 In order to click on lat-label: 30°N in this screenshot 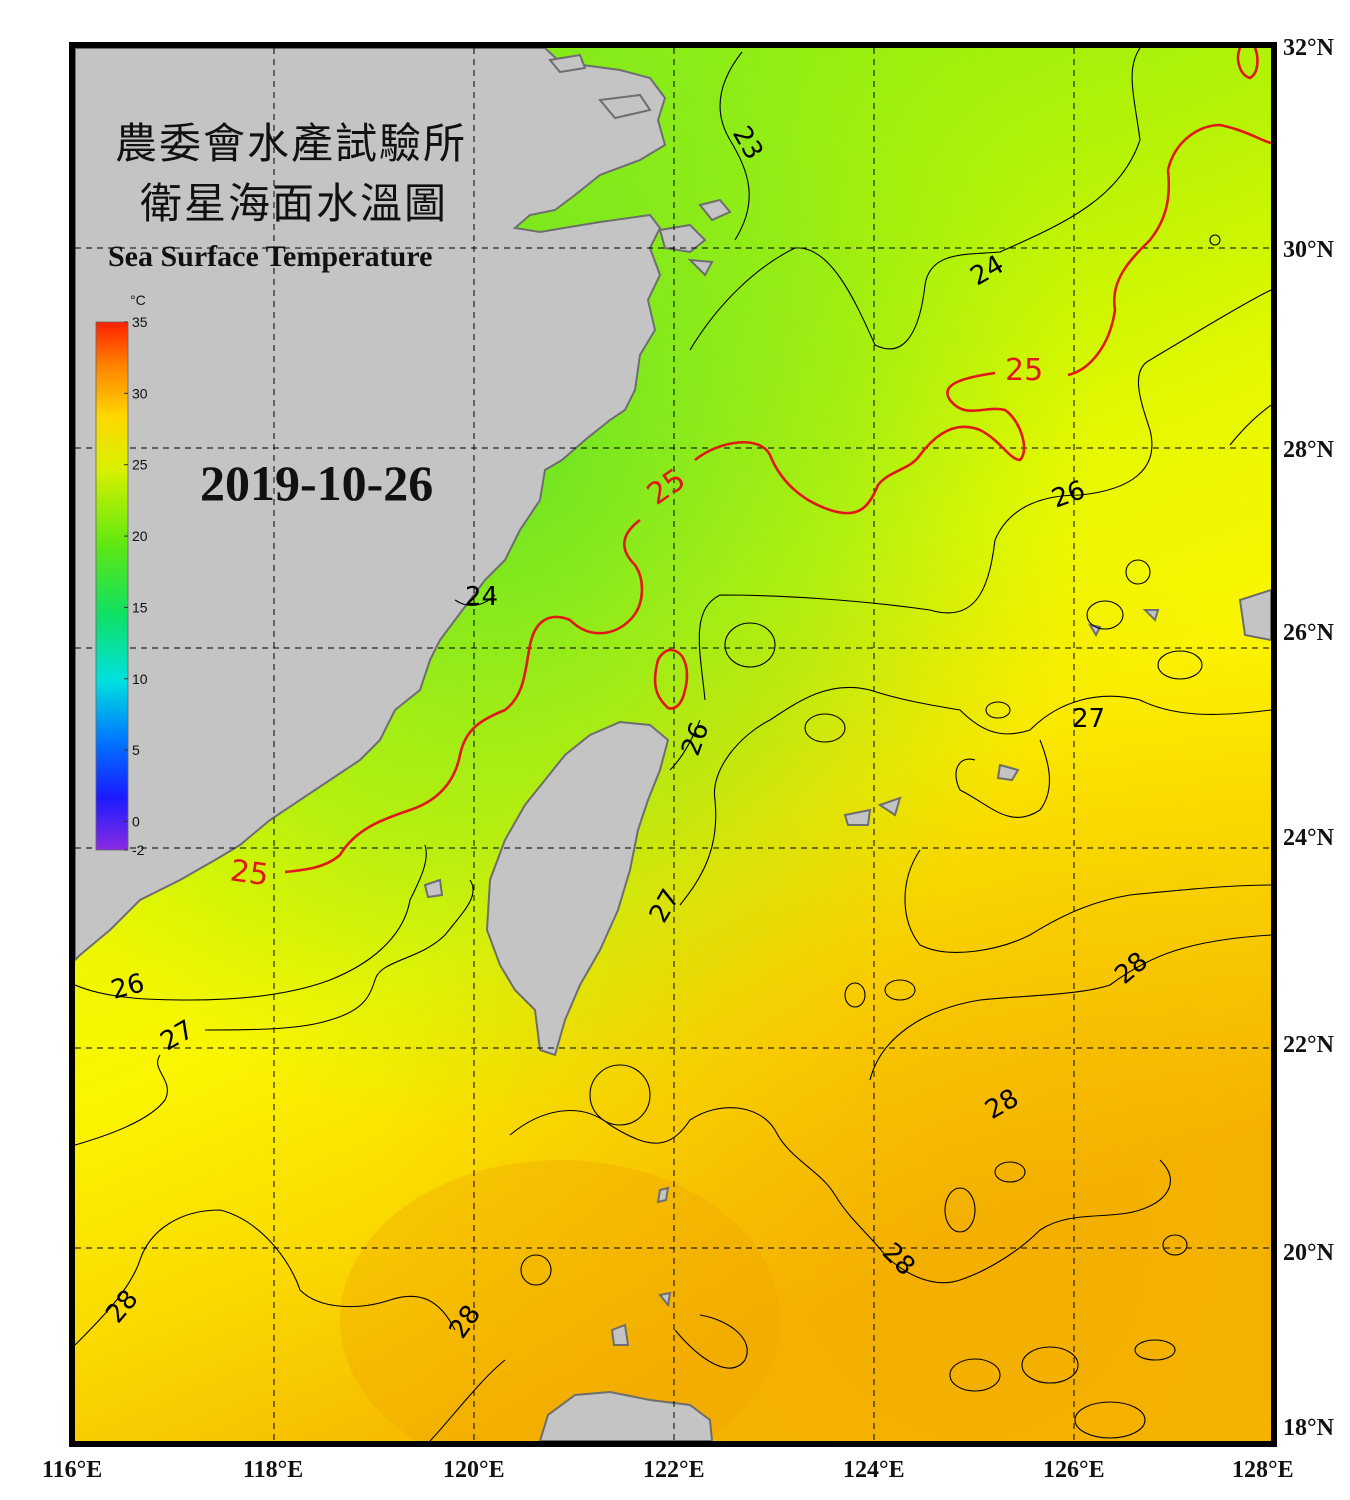, I will do `click(1309, 250)`.